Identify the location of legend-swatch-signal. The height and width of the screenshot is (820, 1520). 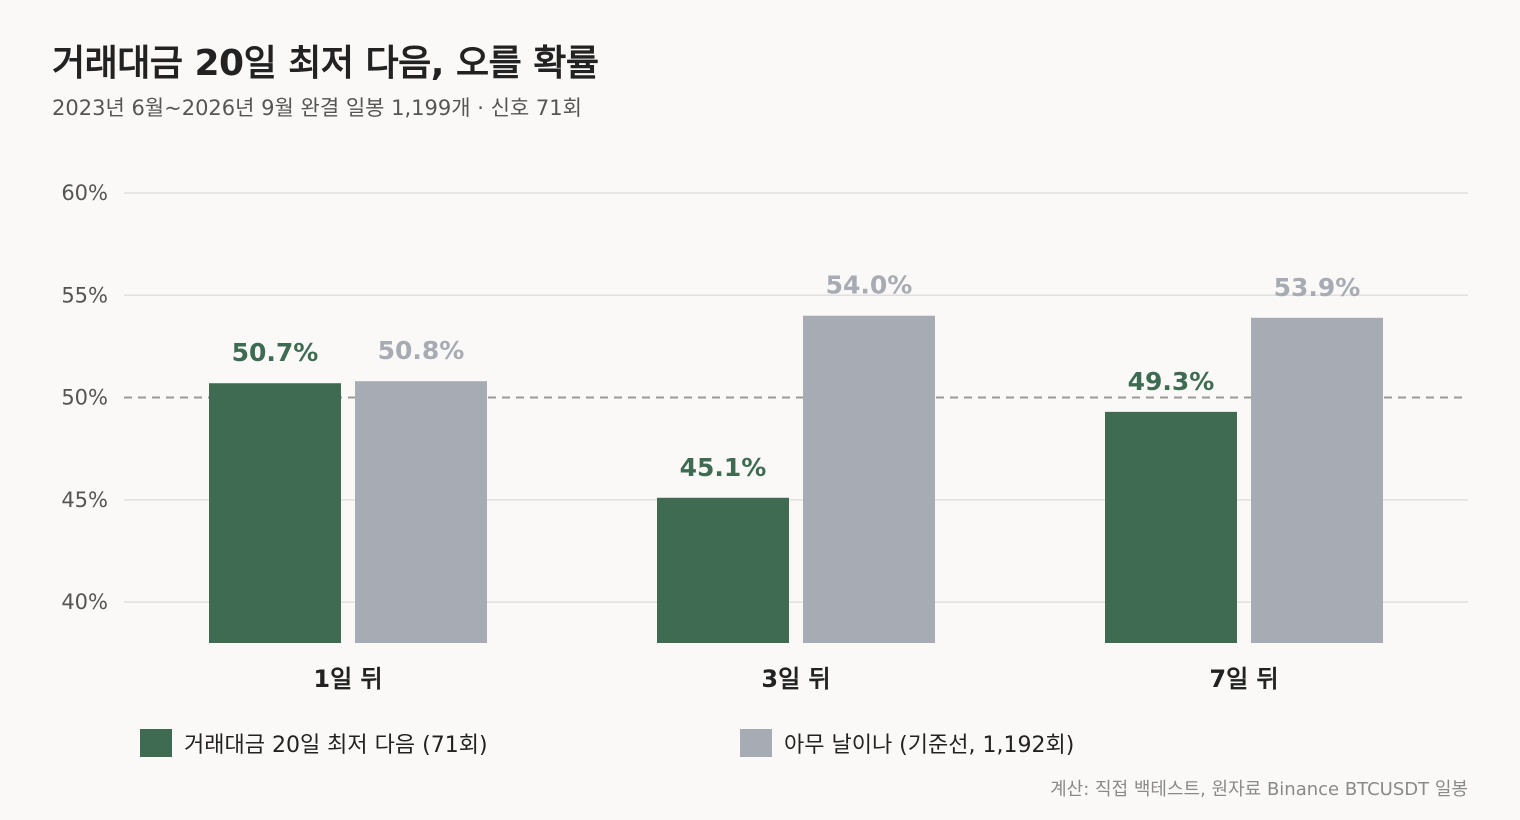
(156, 743).